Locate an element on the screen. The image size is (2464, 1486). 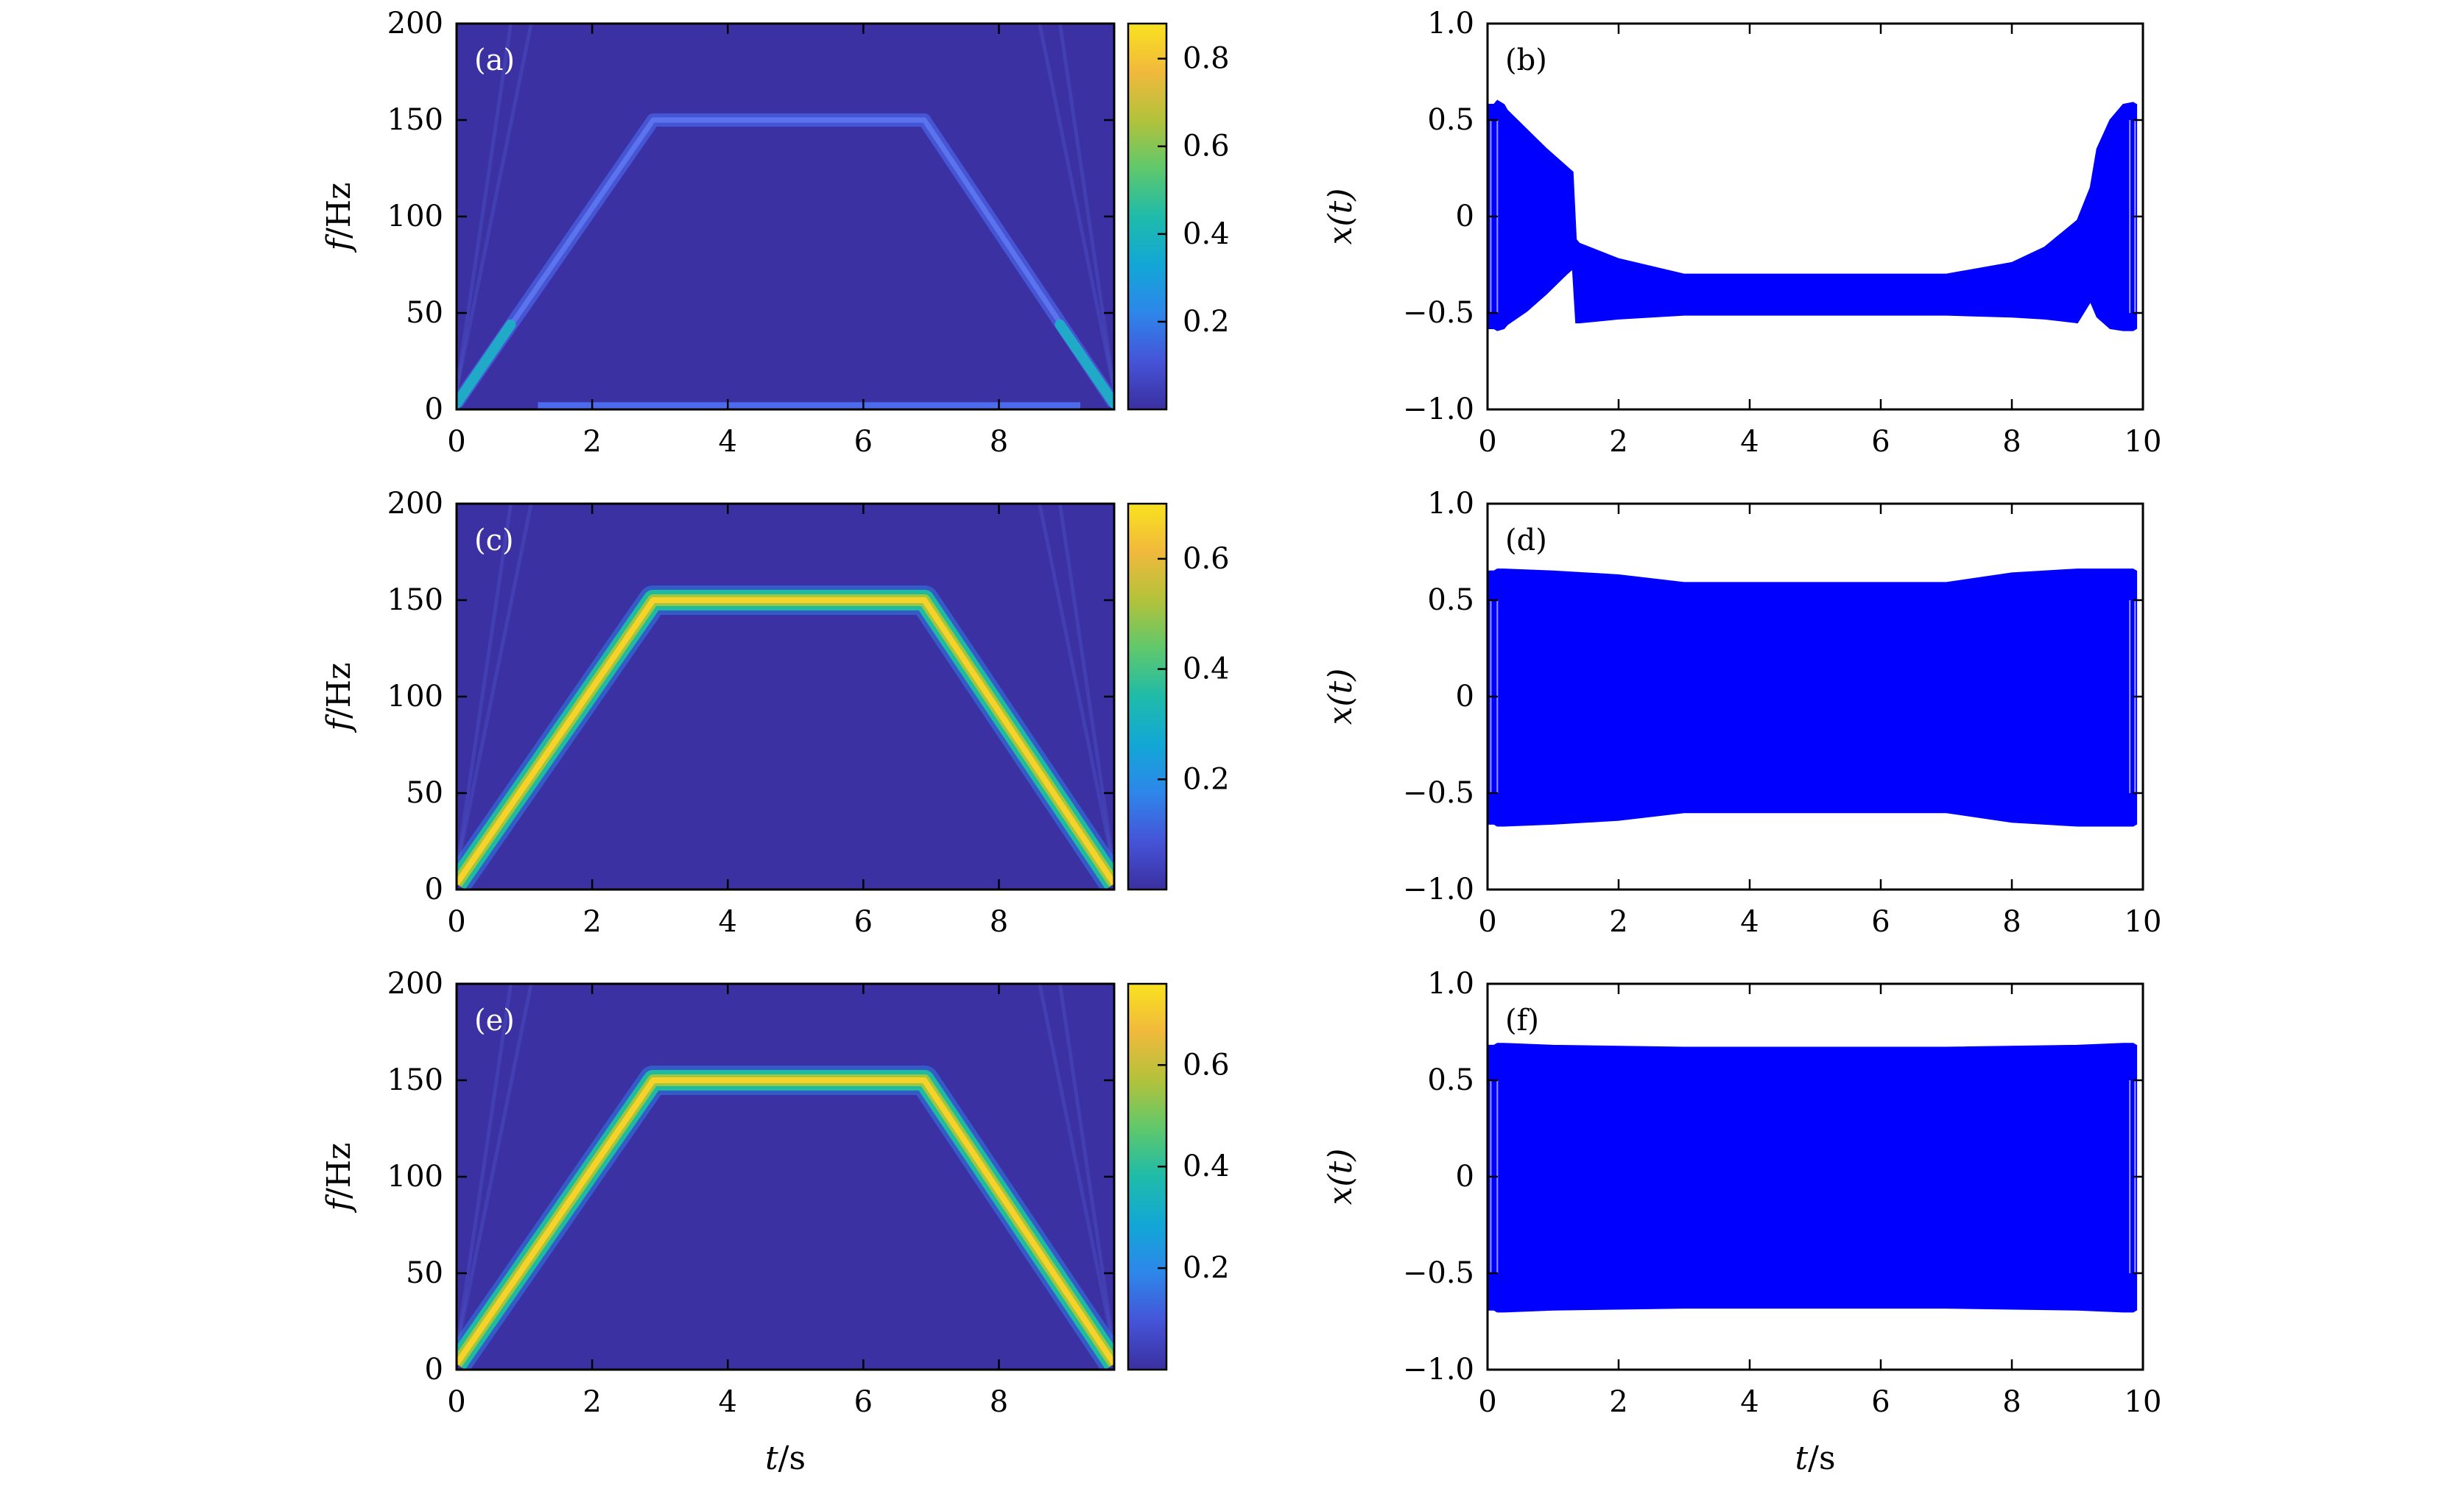
heatmap-content is located at coordinates (786, 697).